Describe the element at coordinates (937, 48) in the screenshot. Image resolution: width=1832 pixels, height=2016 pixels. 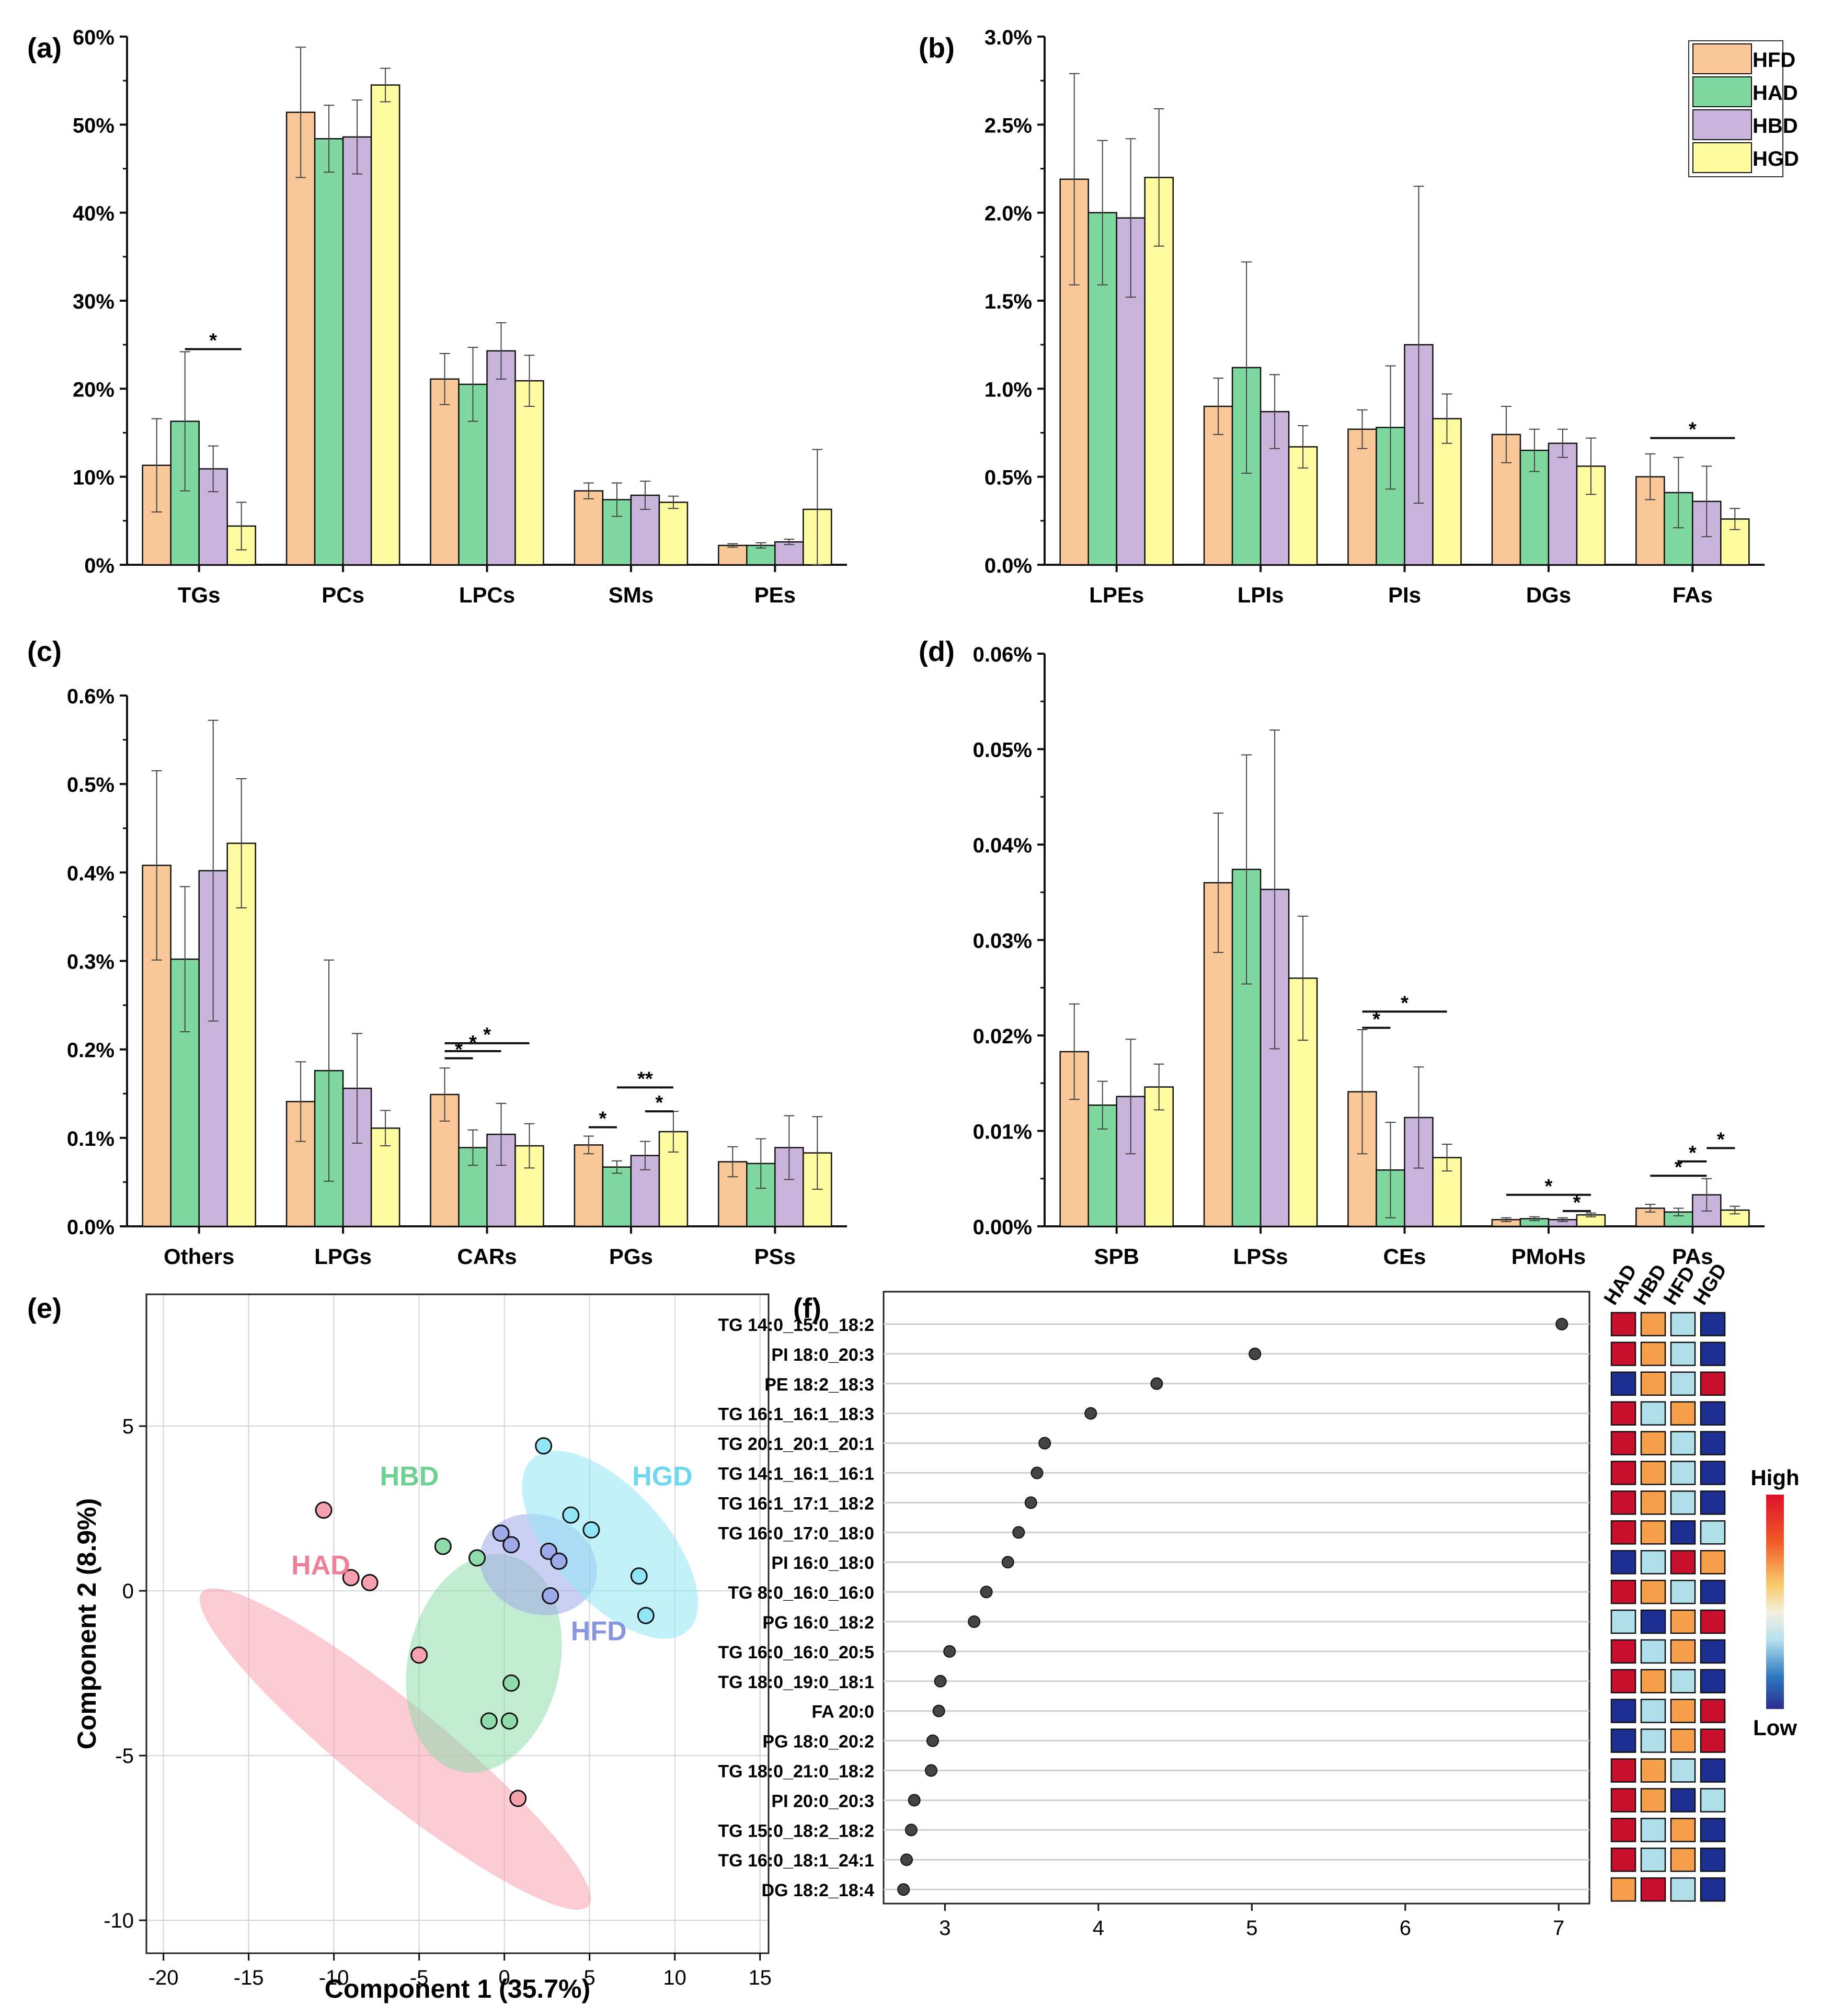
I see `panel-label: (b)` at that location.